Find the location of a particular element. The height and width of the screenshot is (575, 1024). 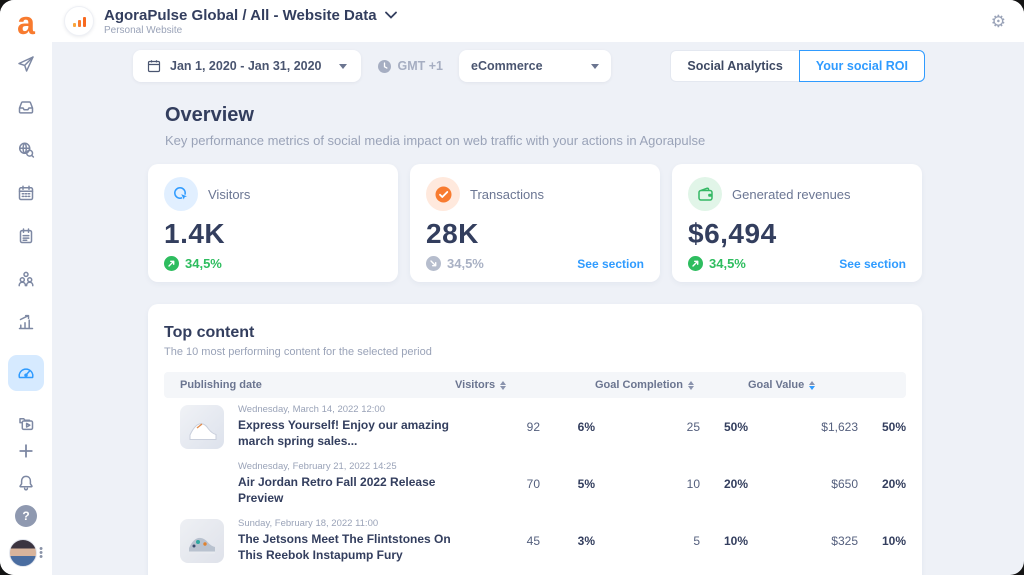

sidebar-item-roi-dashboard is located at coordinates (26, 373).